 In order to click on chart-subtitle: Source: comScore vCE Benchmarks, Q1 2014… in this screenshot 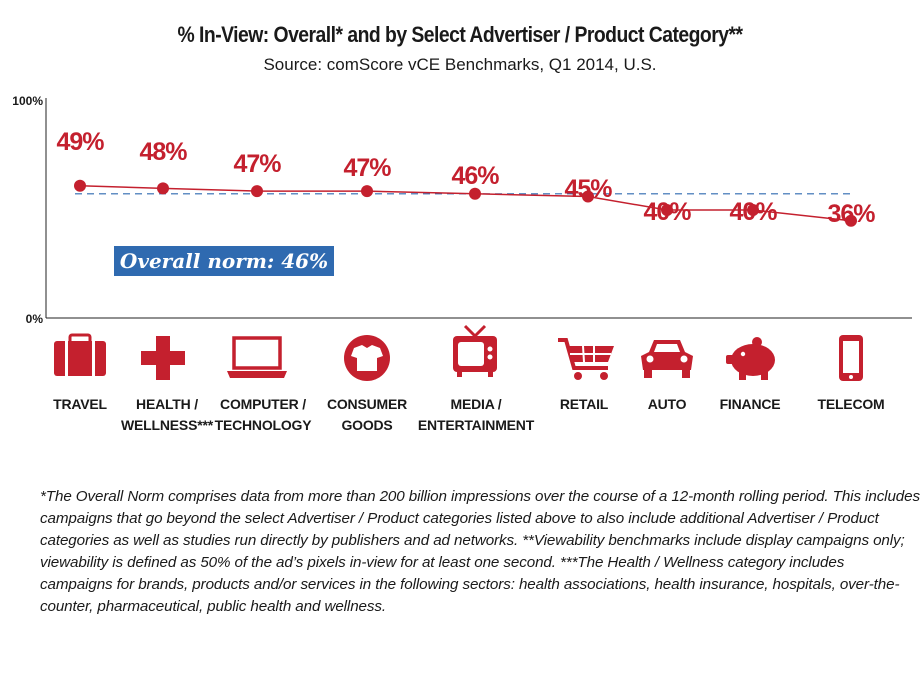, I will do `click(460, 64)`.